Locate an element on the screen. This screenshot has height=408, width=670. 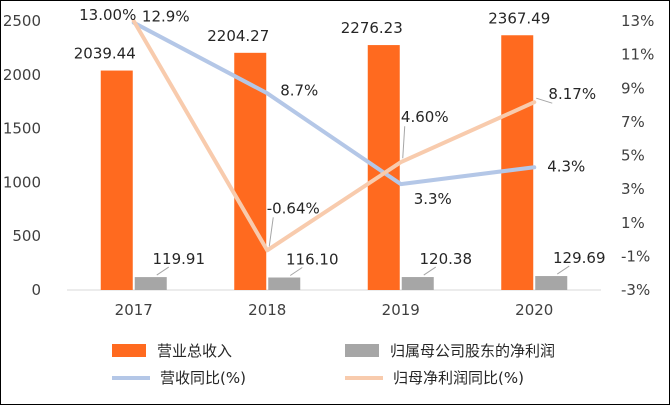
data-label-net-profit: 129.69 is located at coordinates (579, 258).